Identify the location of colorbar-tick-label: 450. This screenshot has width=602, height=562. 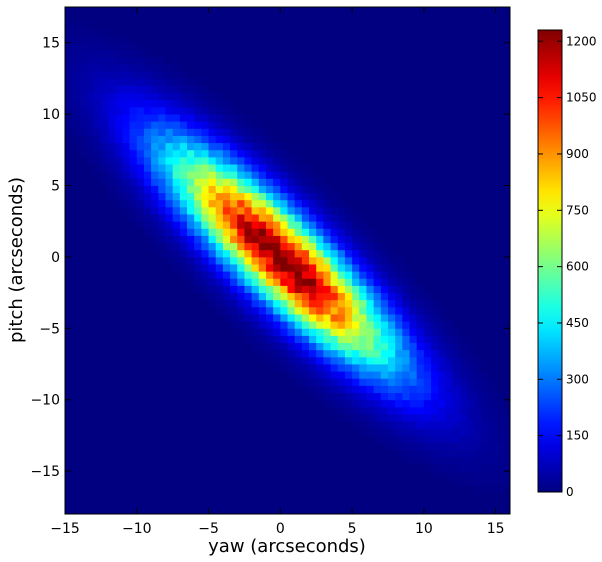
(577, 323).